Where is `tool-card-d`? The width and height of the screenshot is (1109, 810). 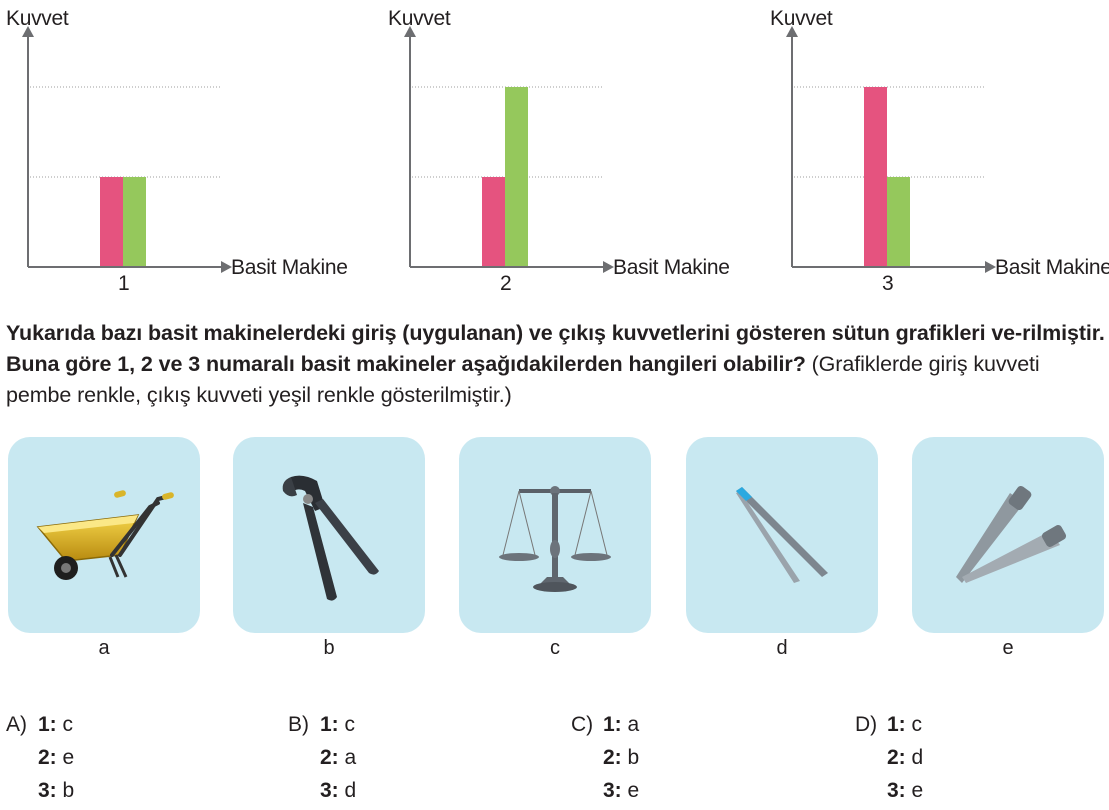
tool-card-d is located at coordinates (782, 535).